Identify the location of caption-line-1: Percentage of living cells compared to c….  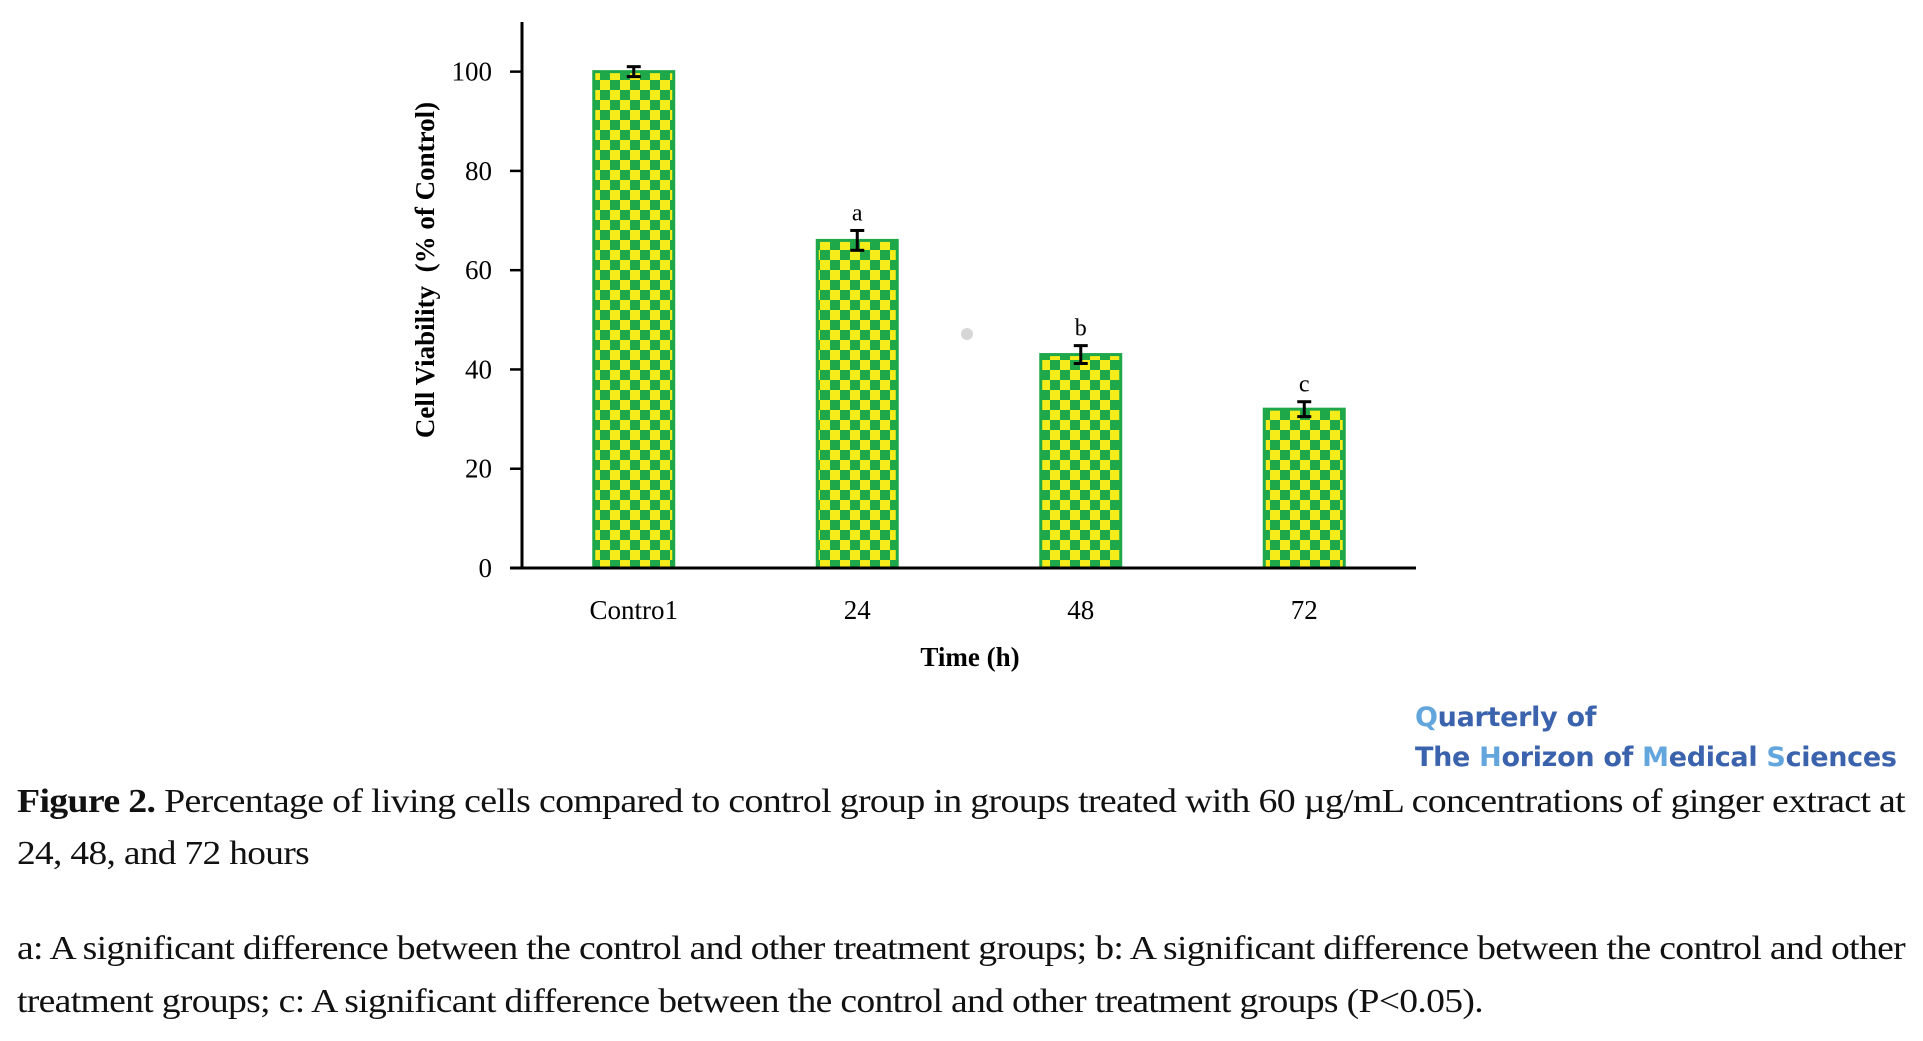
(1030, 801).